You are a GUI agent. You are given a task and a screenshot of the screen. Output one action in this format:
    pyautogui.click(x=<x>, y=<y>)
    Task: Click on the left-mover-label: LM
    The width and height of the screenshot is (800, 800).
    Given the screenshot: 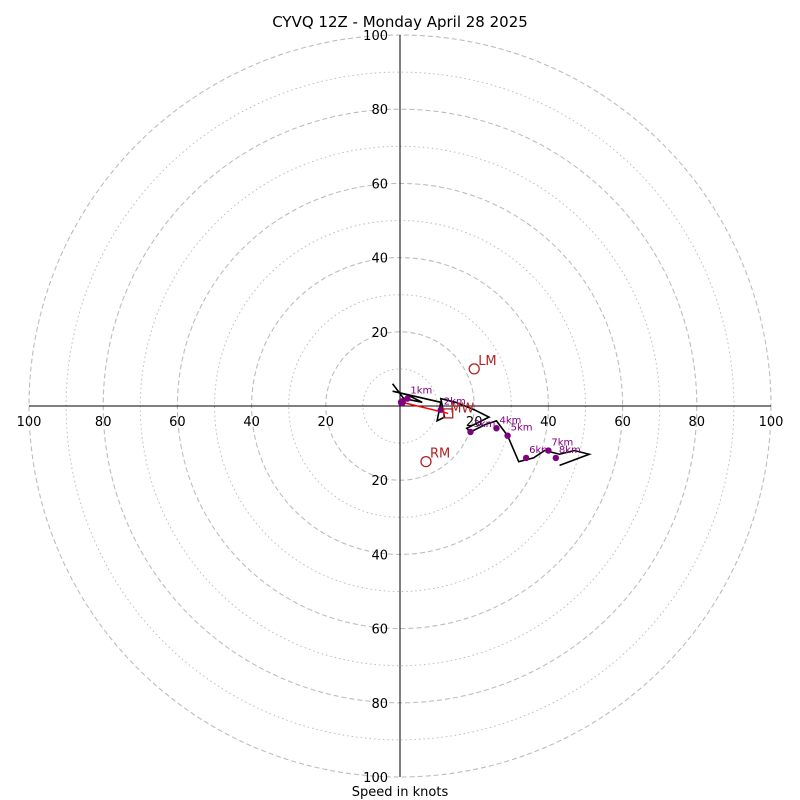 What is the action you would take?
    pyautogui.click(x=487, y=361)
    